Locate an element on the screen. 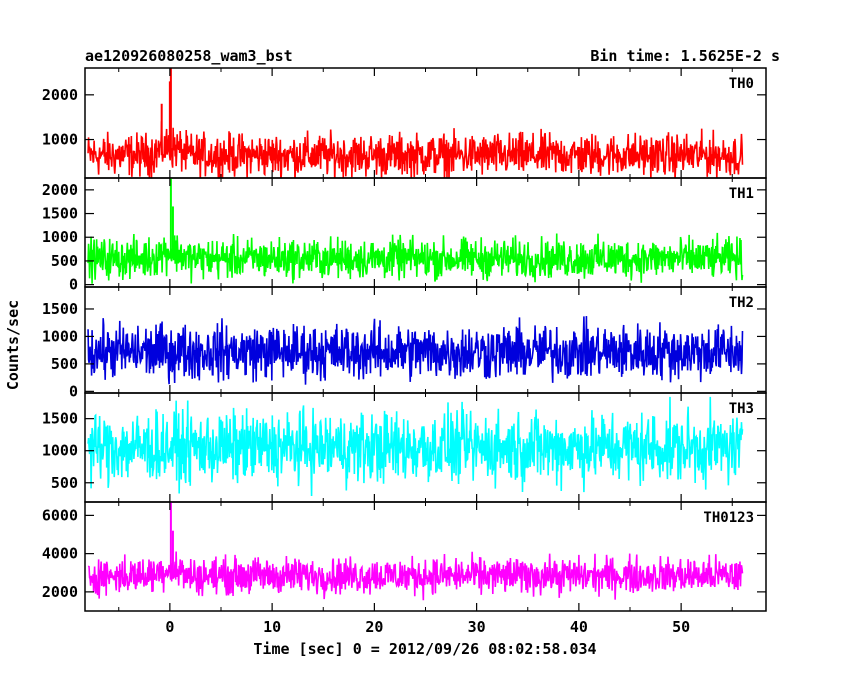 This screenshot has height=680, width=850. panel-th2: 0 500 1000 1500 TH2 is located at coordinates (404, 343).